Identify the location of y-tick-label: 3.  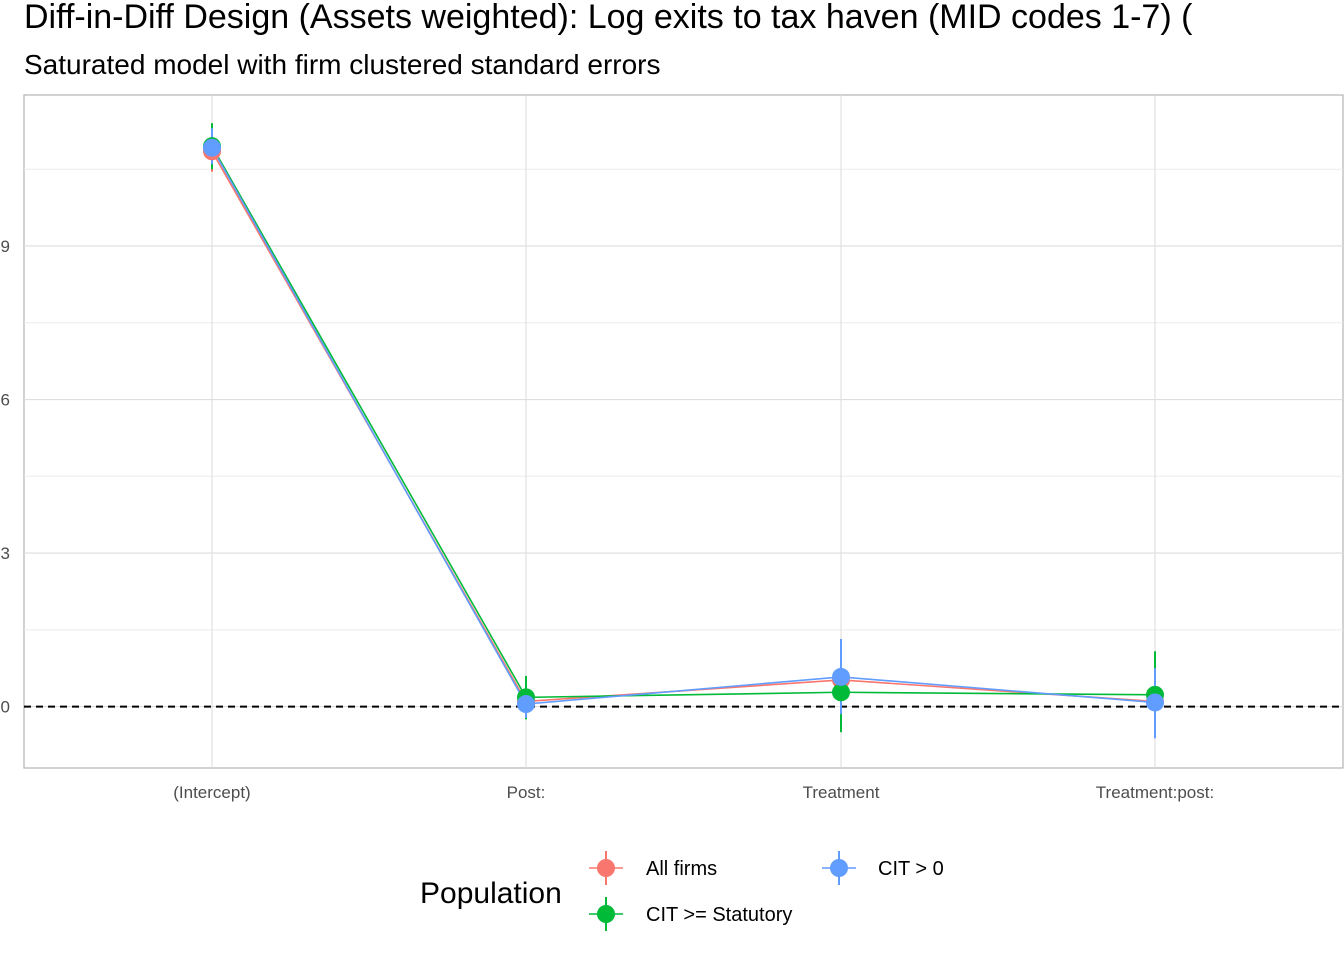
(5, 553).